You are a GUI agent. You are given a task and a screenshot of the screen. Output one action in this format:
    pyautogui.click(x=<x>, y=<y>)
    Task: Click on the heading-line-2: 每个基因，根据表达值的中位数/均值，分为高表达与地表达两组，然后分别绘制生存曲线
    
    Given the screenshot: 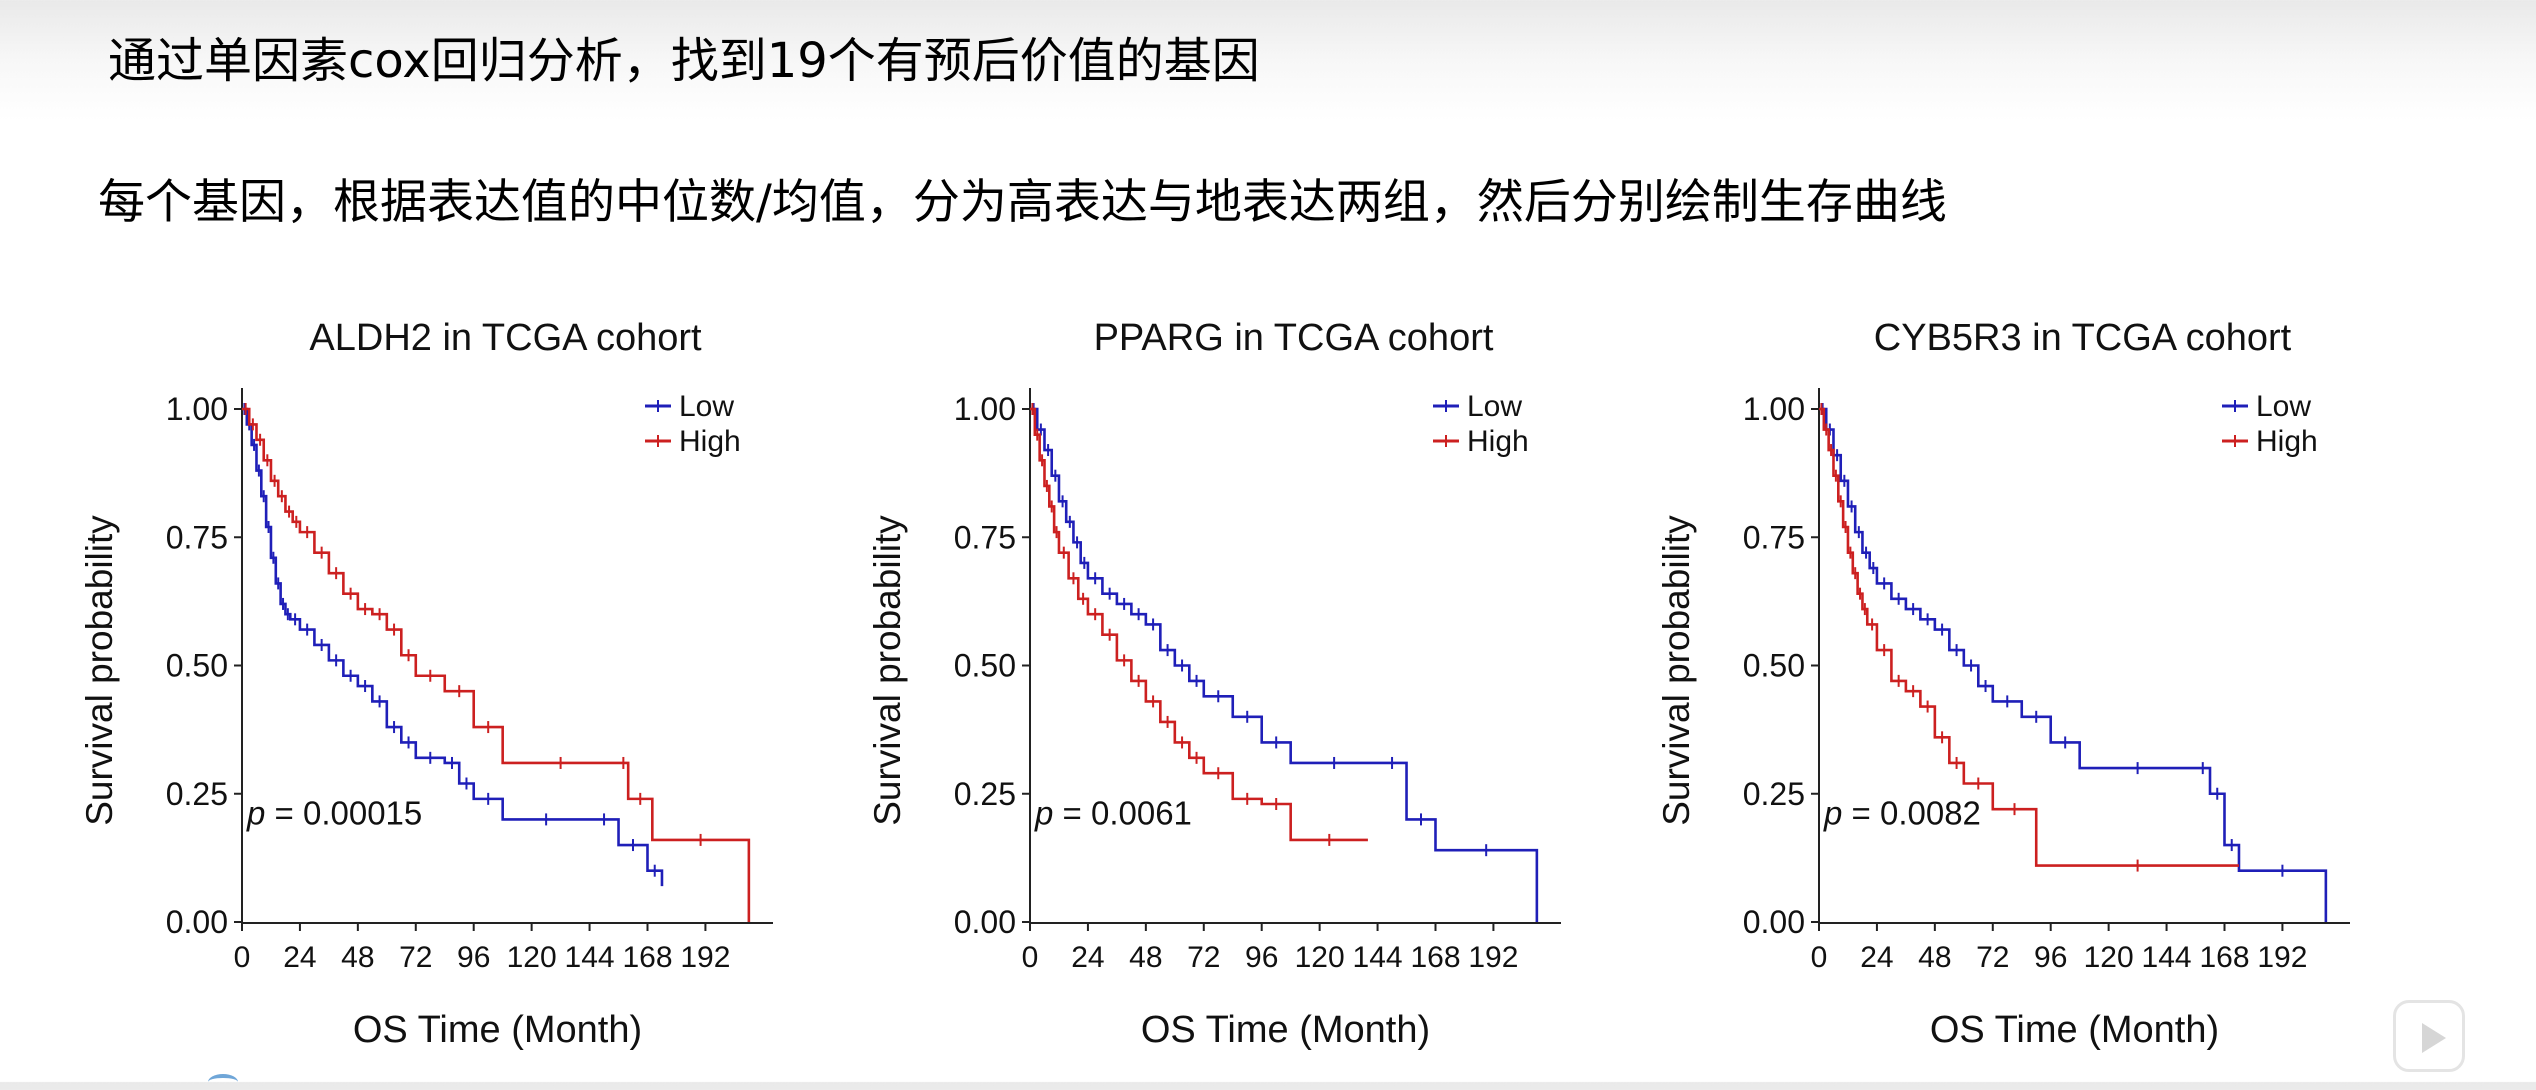 What is the action you would take?
    pyautogui.click(x=1022, y=202)
    